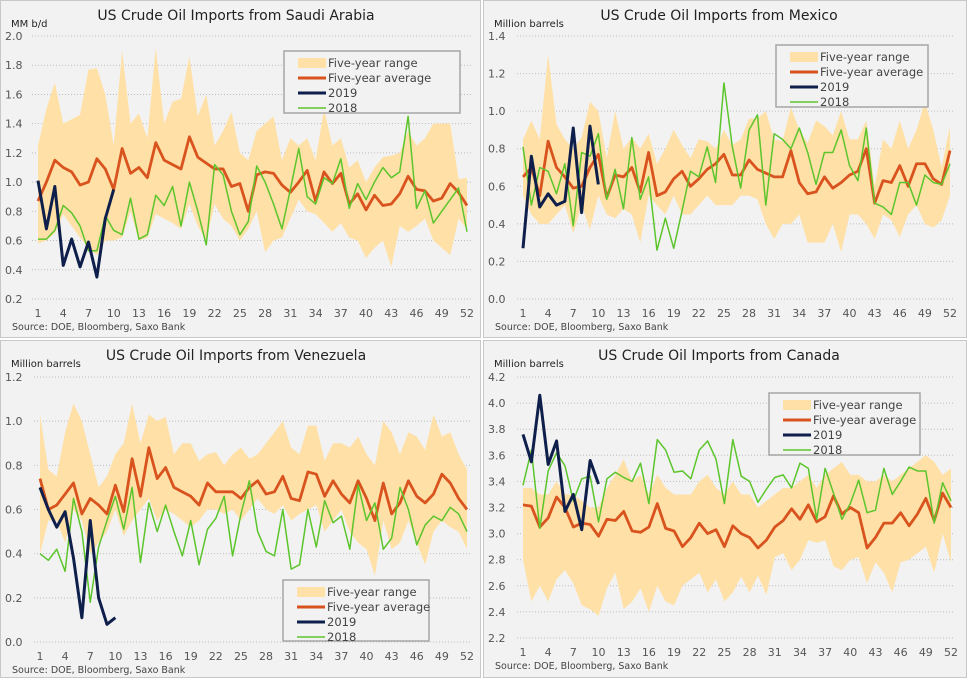 This screenshot has width=967, height=679. What do you see at coordinates (719, 356) in the screenshot?
I see `chart-title: US Crude Oil Imports from Canada` at bounding box center [719, 356].